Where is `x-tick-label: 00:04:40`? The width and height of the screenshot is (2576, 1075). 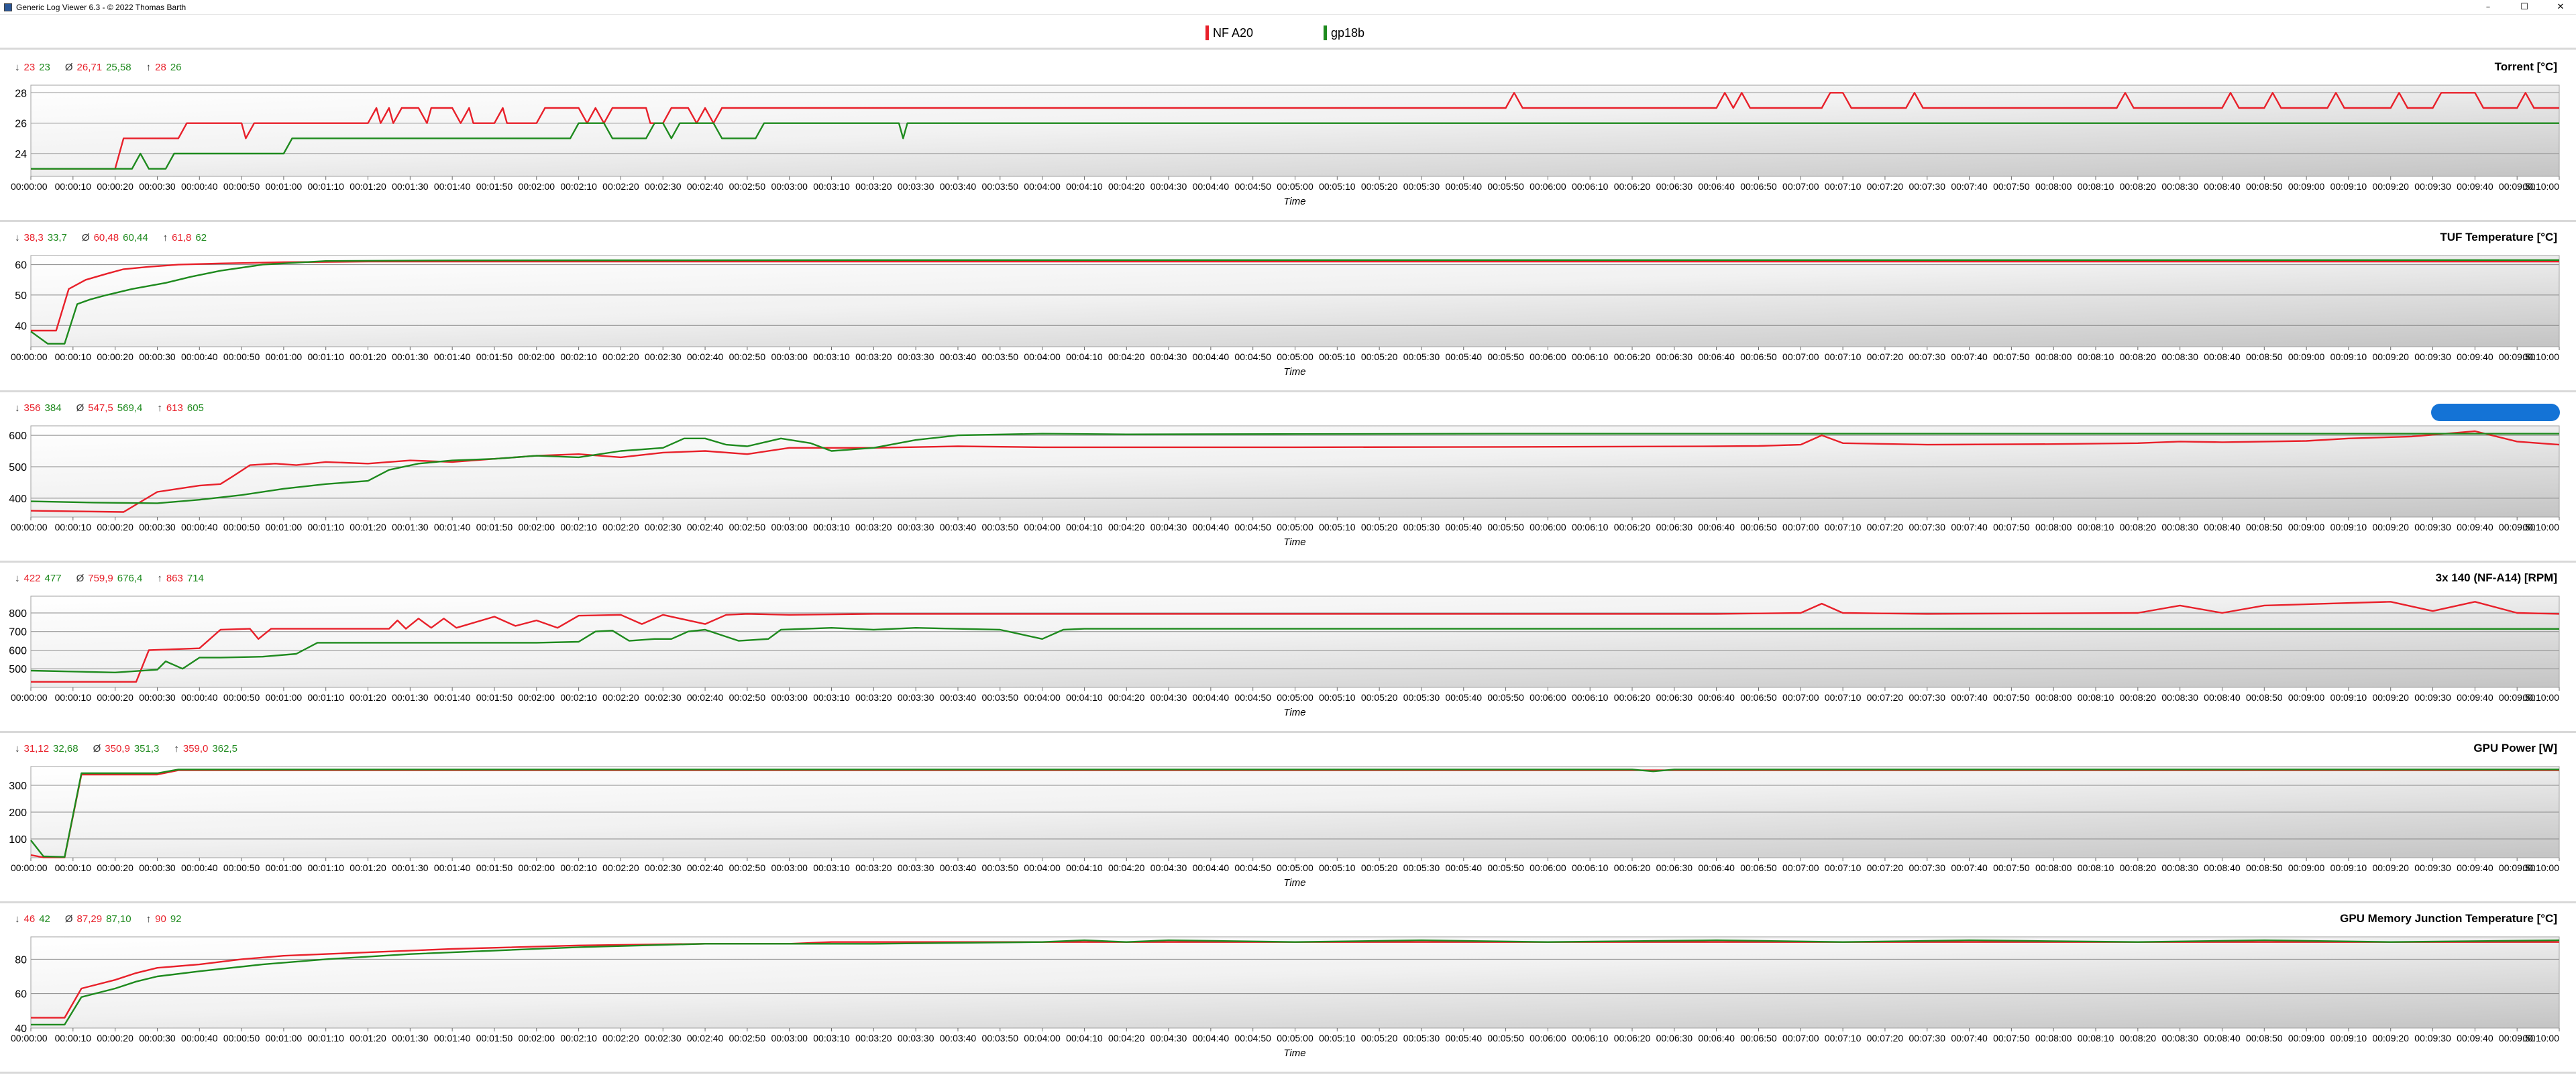 x-tick-label: 00:04:40 is located at coordinates (1211, 1038).